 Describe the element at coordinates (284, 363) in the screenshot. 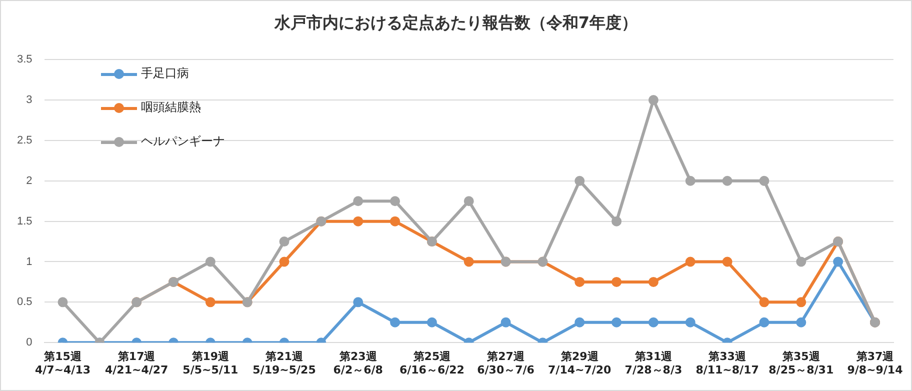

I see `x-tick-label: 第21週 5/19~5/25` at that location.